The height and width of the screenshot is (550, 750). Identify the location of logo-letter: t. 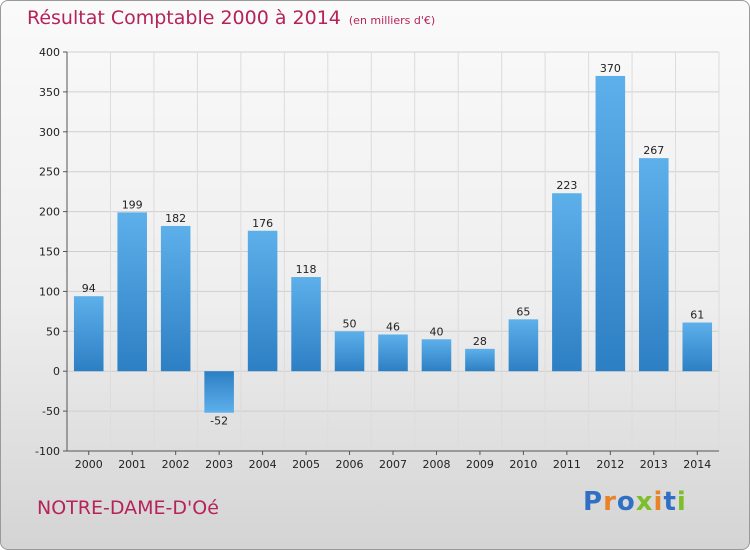
(670, 502).